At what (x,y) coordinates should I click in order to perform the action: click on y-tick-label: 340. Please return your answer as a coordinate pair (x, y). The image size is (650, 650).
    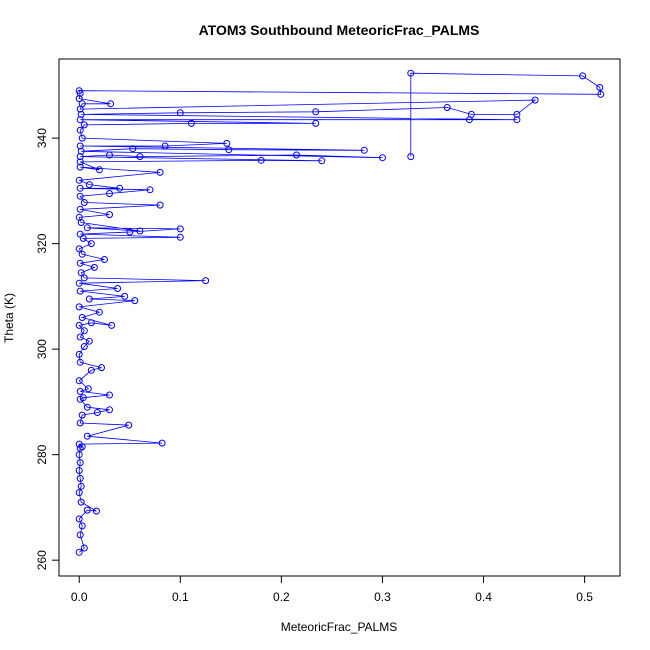
    Looking at the image, I should click on (42, 138).